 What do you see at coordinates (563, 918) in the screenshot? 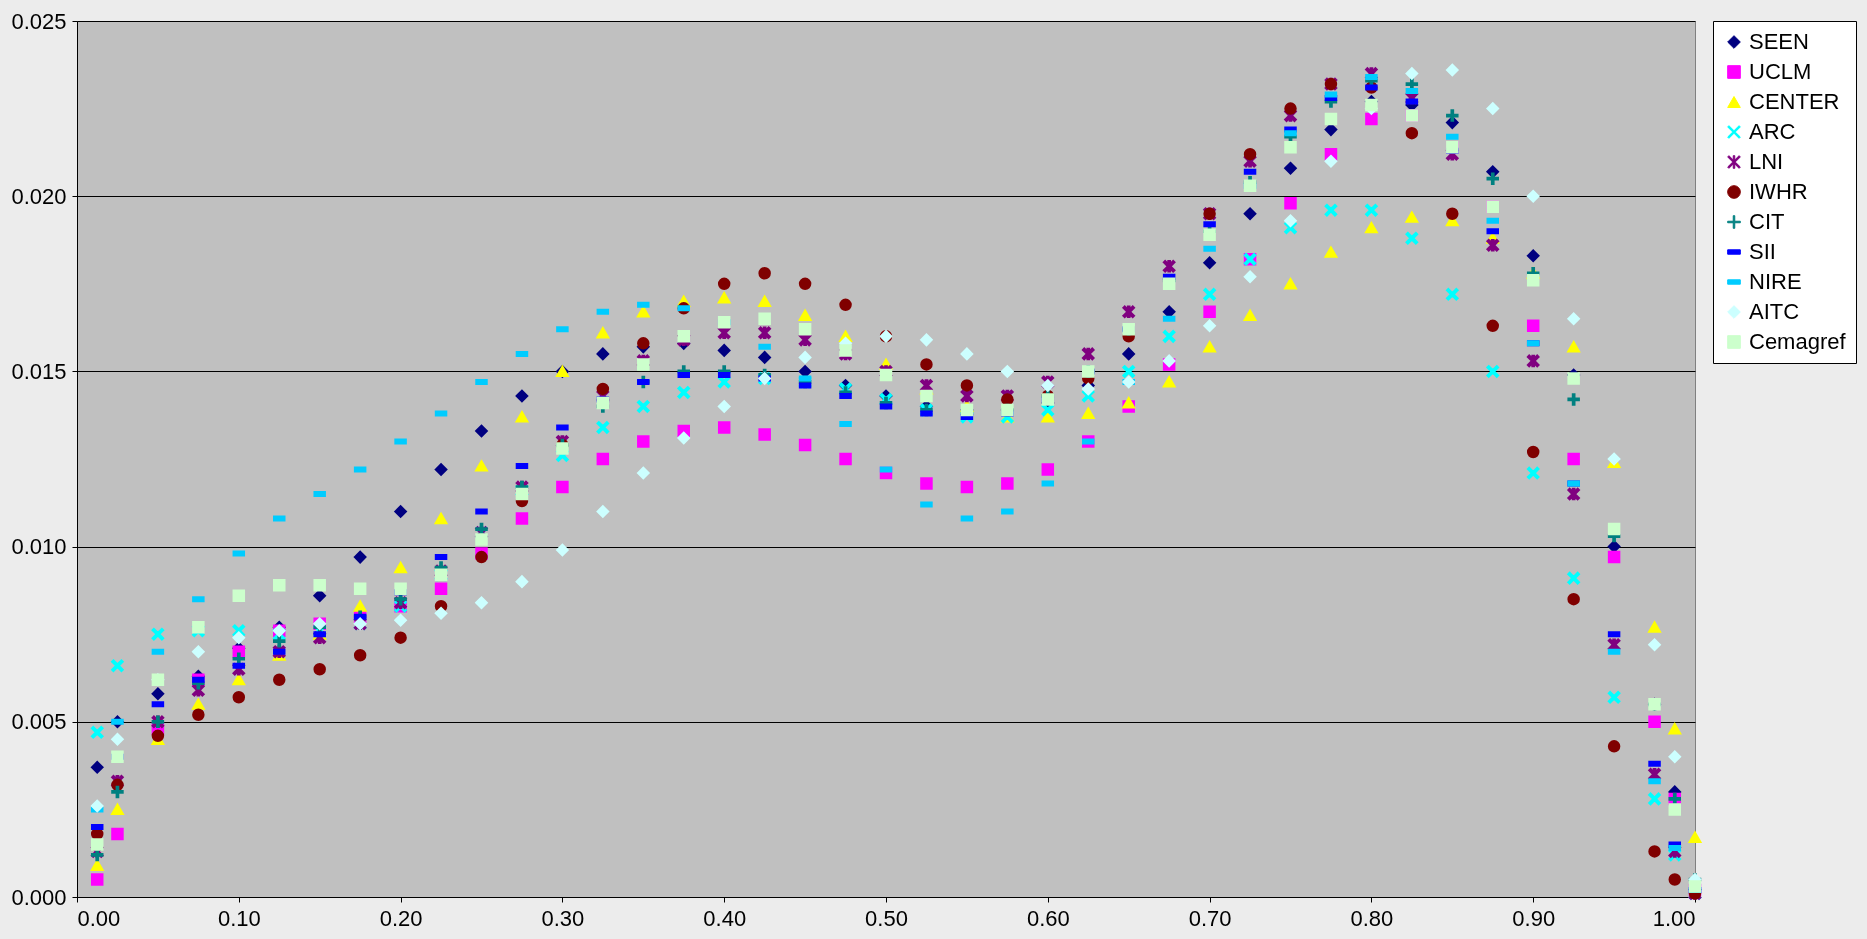
I see `x-tick-label: 0.30` at bounding box center [563, 918].